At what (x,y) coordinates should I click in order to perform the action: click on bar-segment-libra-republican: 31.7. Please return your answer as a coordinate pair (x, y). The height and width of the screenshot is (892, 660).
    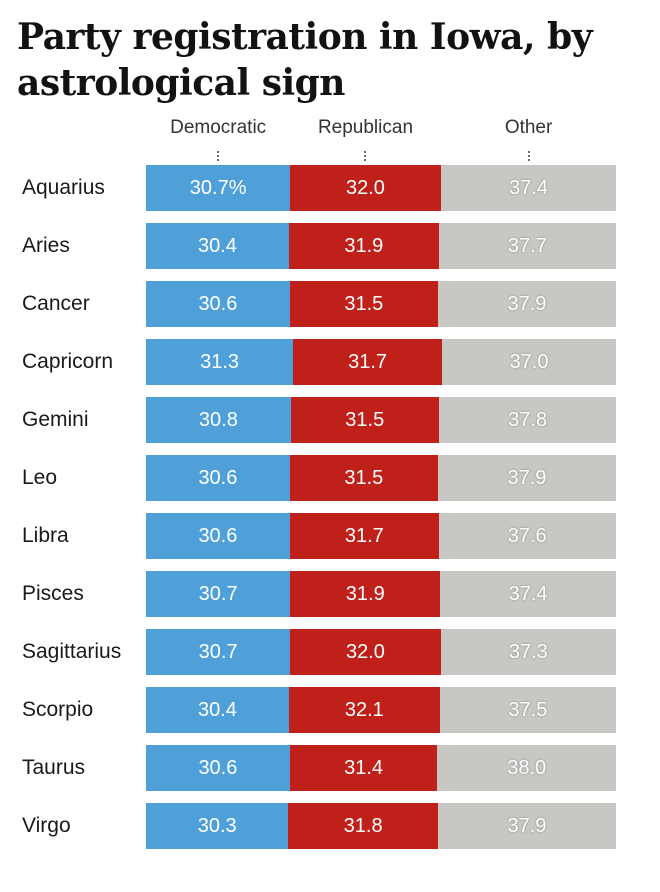
    Looking at the image, I should click on (364, 536).